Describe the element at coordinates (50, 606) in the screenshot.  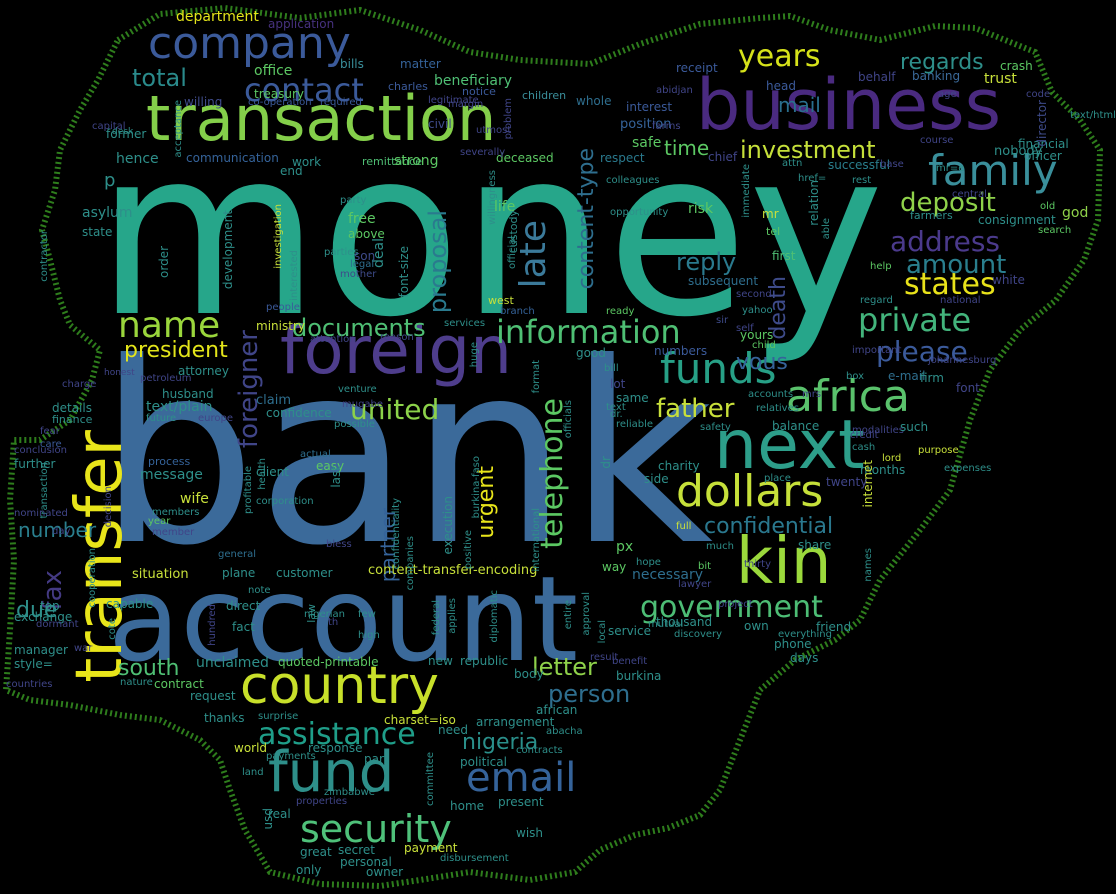
I see `word-top: top` at that location.